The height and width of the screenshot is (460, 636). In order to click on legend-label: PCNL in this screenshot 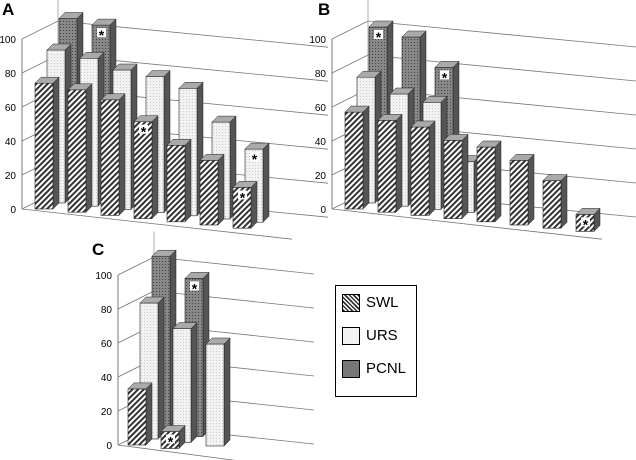, I will do `click(386, 368)`.